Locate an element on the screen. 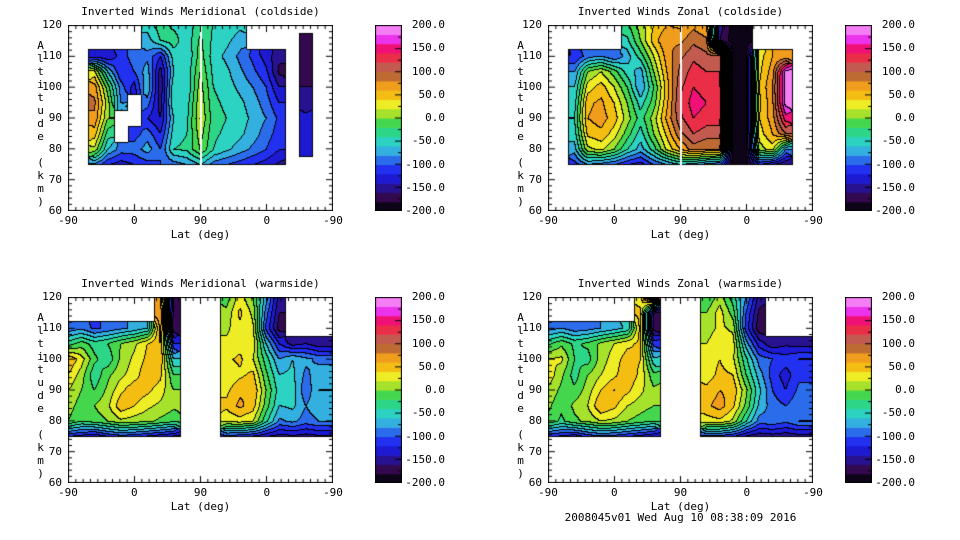 The image size is (960, 540). plot-canvas-meridional-coldside is located at coordinates (200, 118).